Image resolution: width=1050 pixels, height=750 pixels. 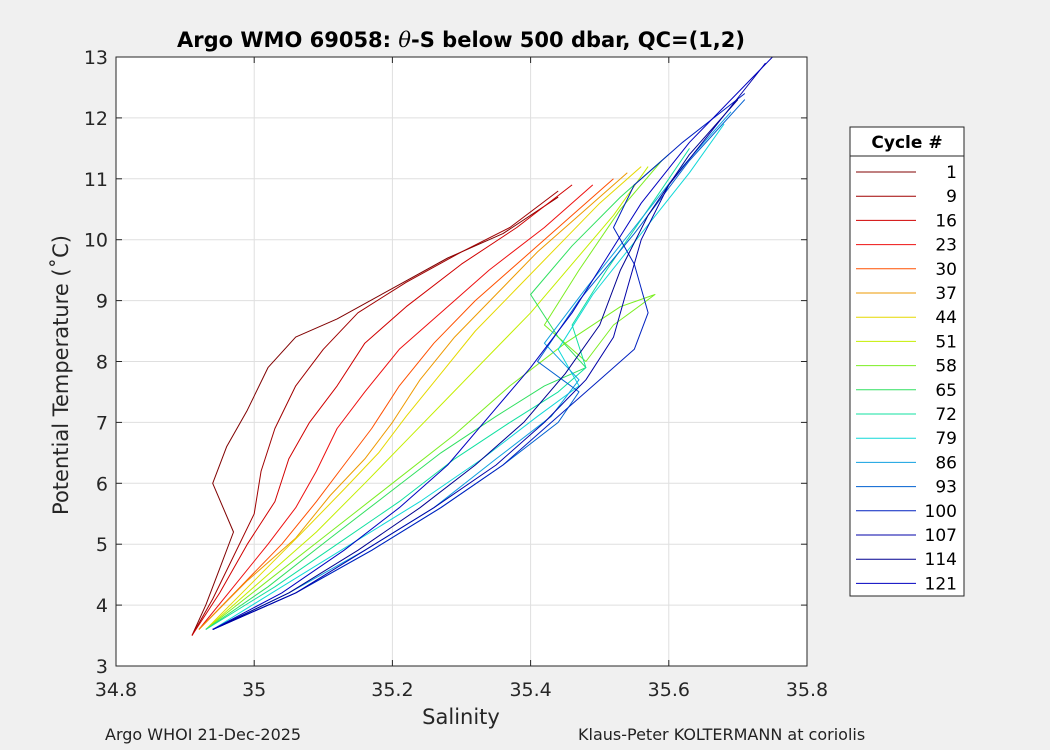 I want to click on y-tick-label: 11, so click(x=96, y=180).